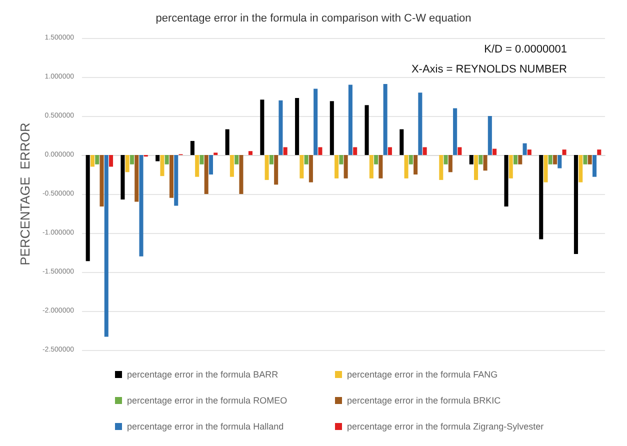 This screenshot has width=627, height=446. I want to click on legend-label: percentage error in the formula FANG, so click(422, 375).